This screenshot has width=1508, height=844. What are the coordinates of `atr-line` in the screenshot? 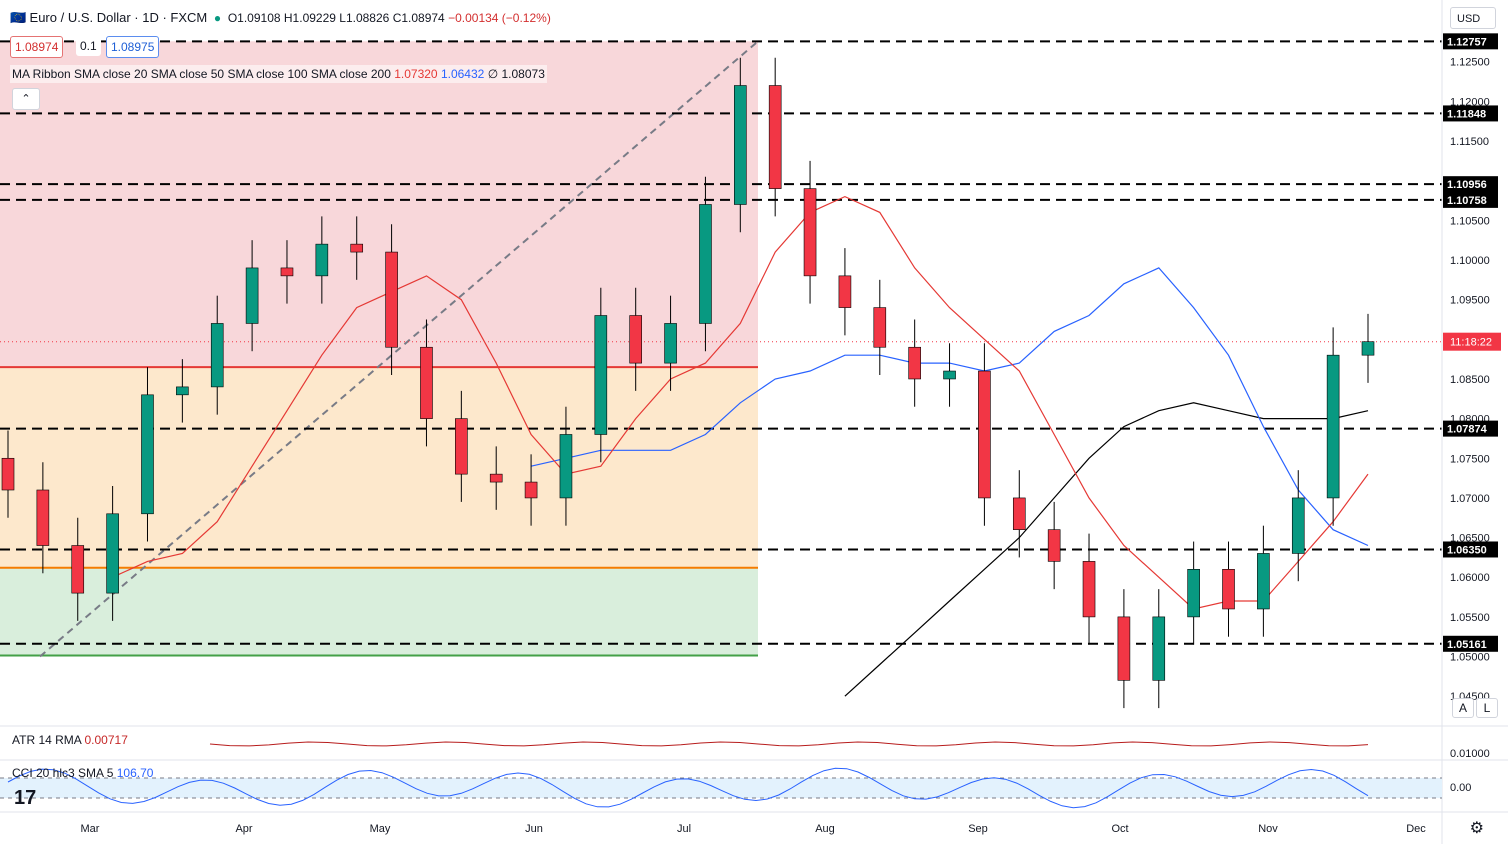 It's located at (789, 744).